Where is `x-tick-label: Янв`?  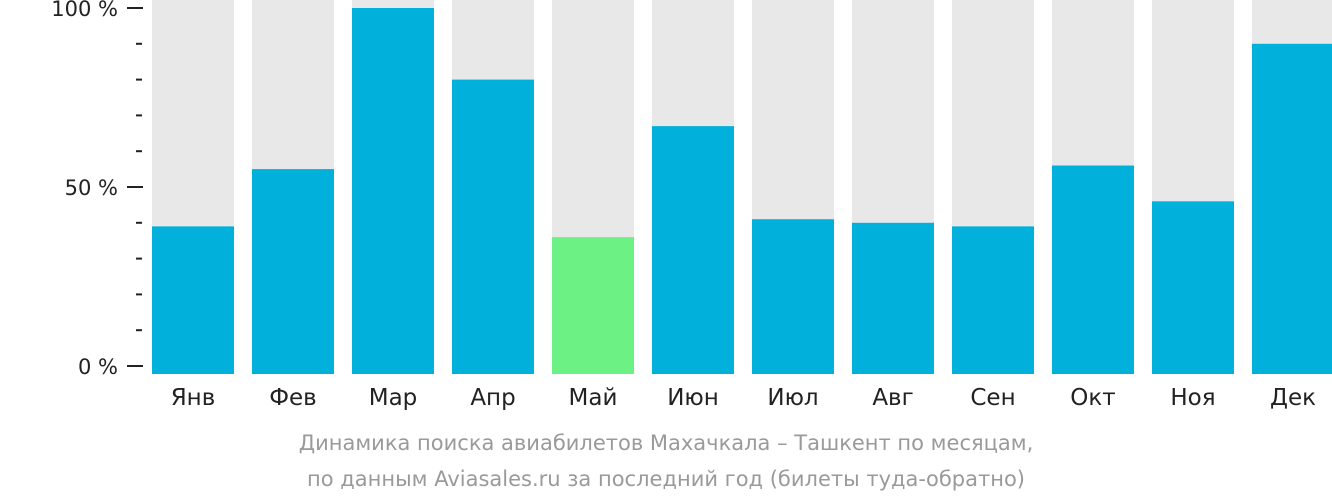 x-tick-label: Янв is located at coordinates (193, 398).